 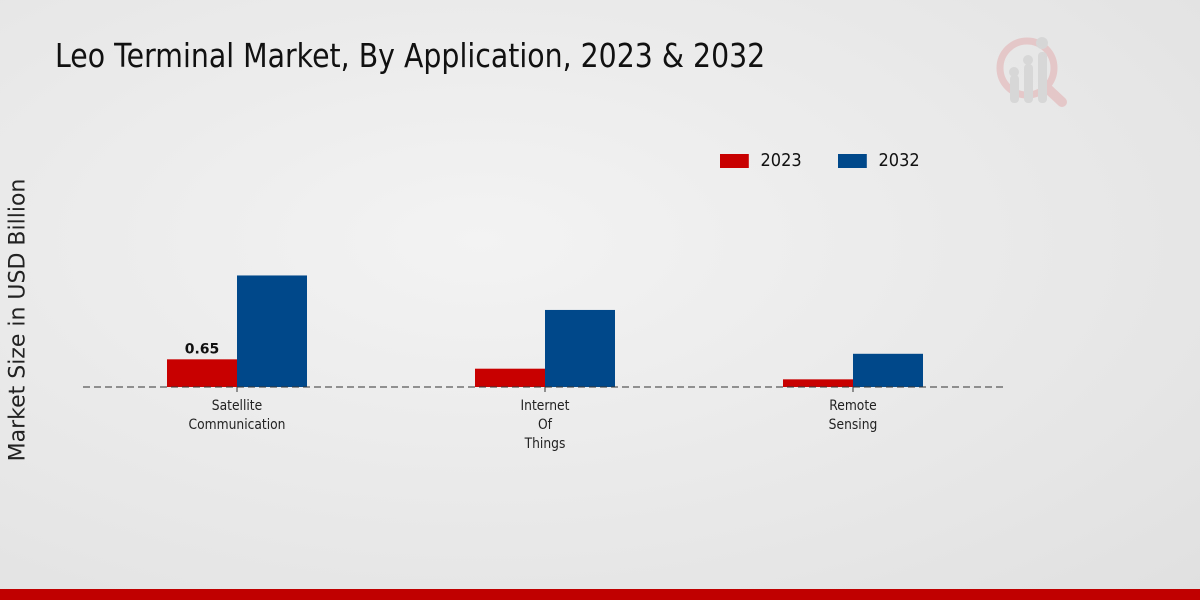 I want to click on x-tick-label: Sensing, so click(x=853, y=425).